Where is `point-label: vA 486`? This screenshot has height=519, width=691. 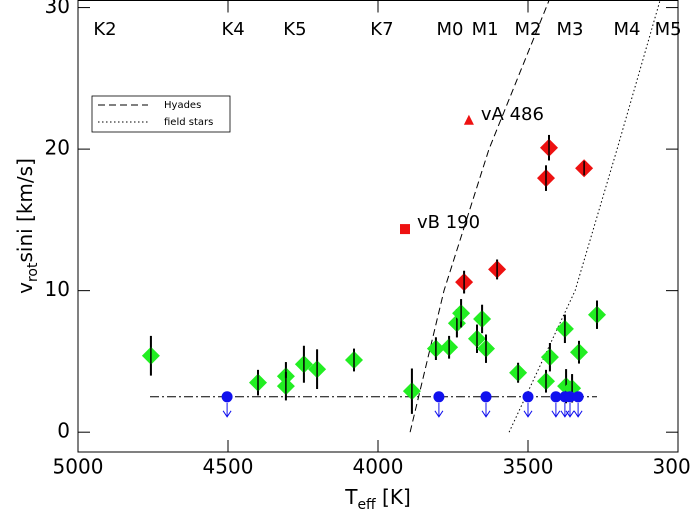 point-label: vA 486 is located at coordinates (512, 114).